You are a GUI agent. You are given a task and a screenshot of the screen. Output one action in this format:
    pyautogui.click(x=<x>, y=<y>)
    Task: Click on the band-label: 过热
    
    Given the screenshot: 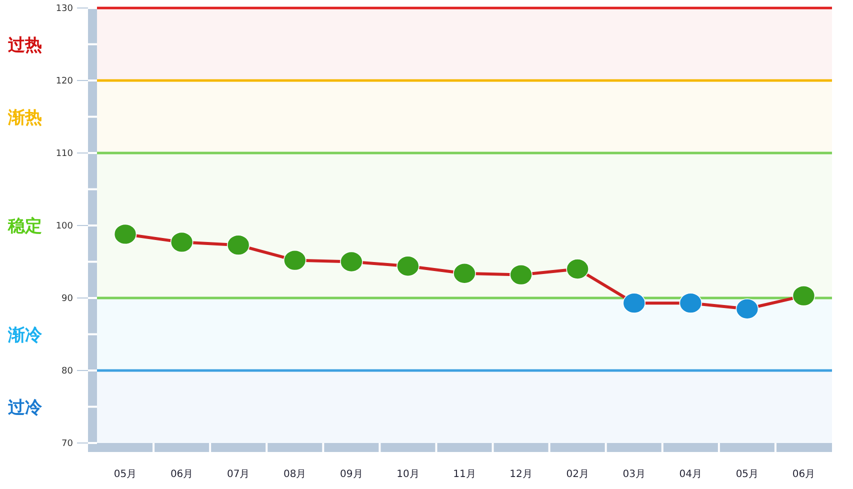 What is the action you would take?
    pyautogui.click(x=24, y=45)
    